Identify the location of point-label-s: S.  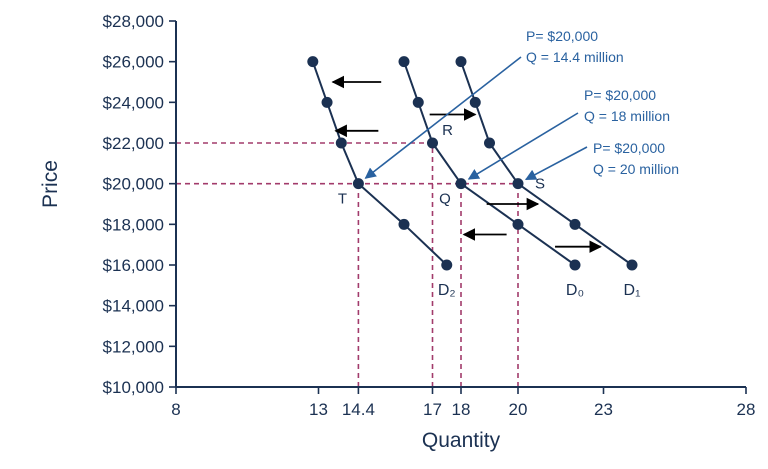
(540, 184).